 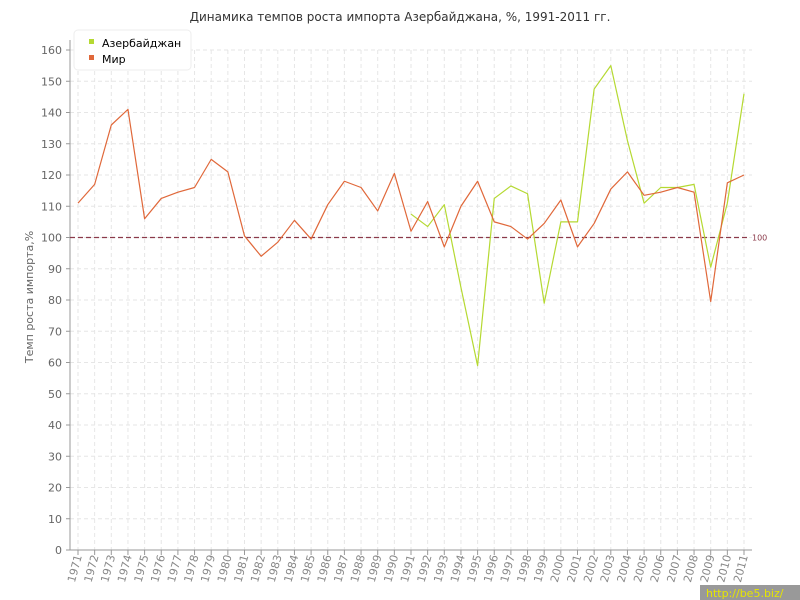 I want to click on y-tick-label: 130, so click(x=51, y=144).